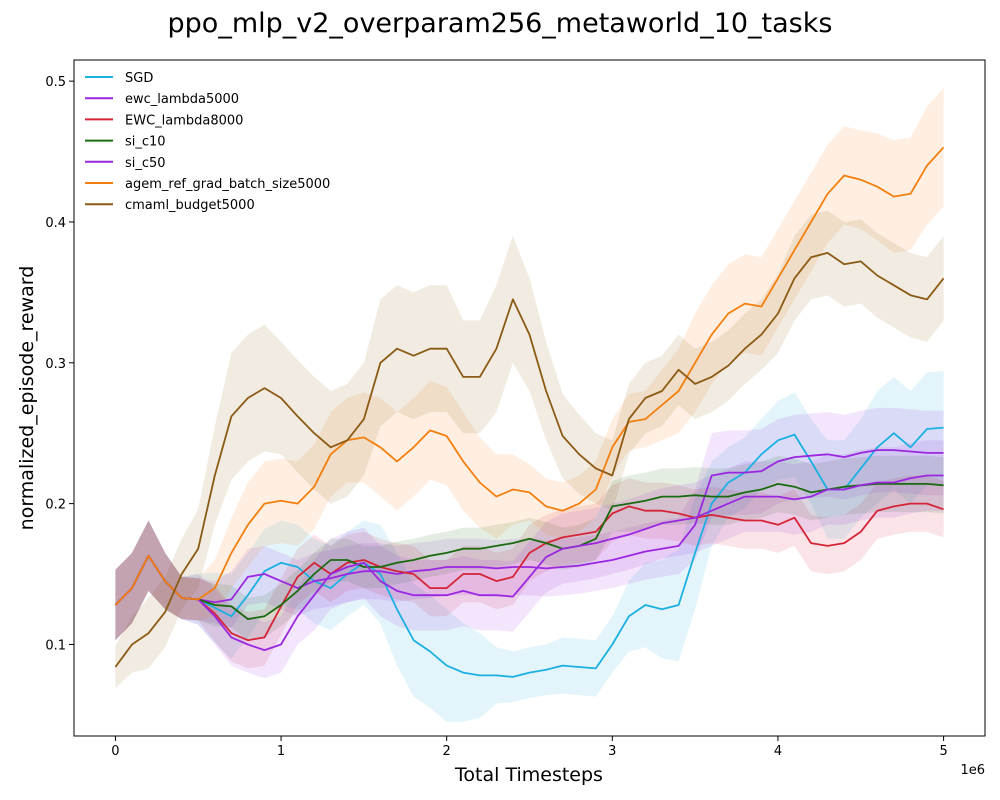  I want to click on legend-label: agem_ref_grad_batch_size5000, so click(227, 184).